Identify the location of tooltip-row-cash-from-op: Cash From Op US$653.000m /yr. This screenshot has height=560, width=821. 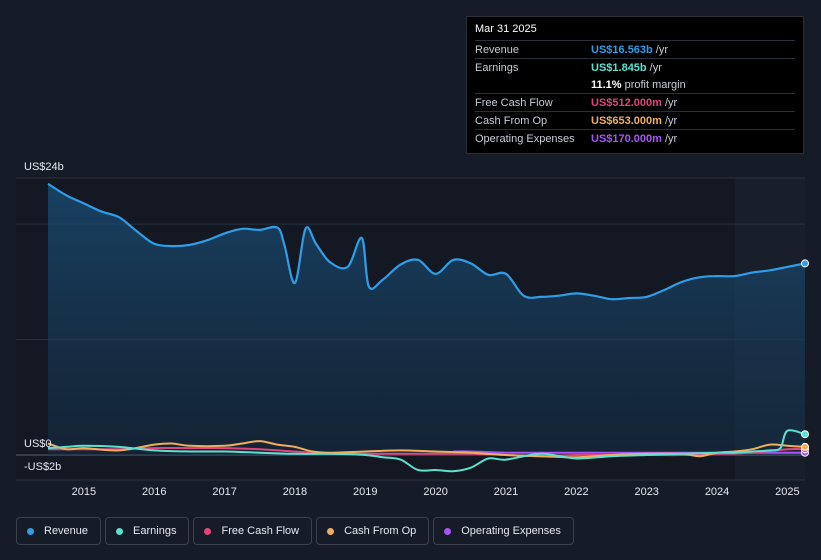
(635, 120).